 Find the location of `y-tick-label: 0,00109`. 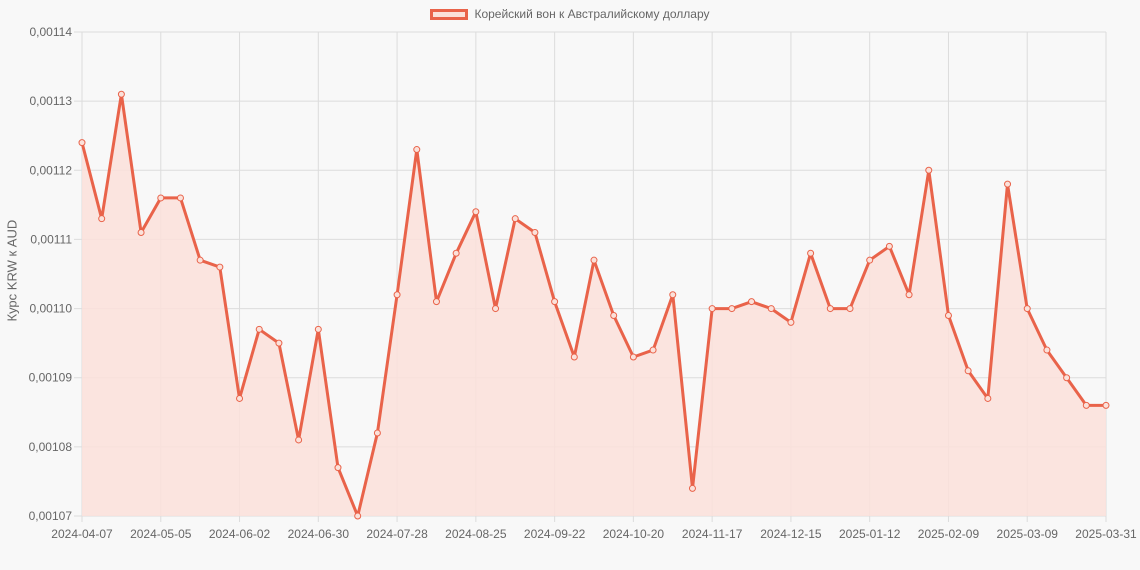

y-tick-label: 0,00109 is located at coordinates (51, 378).